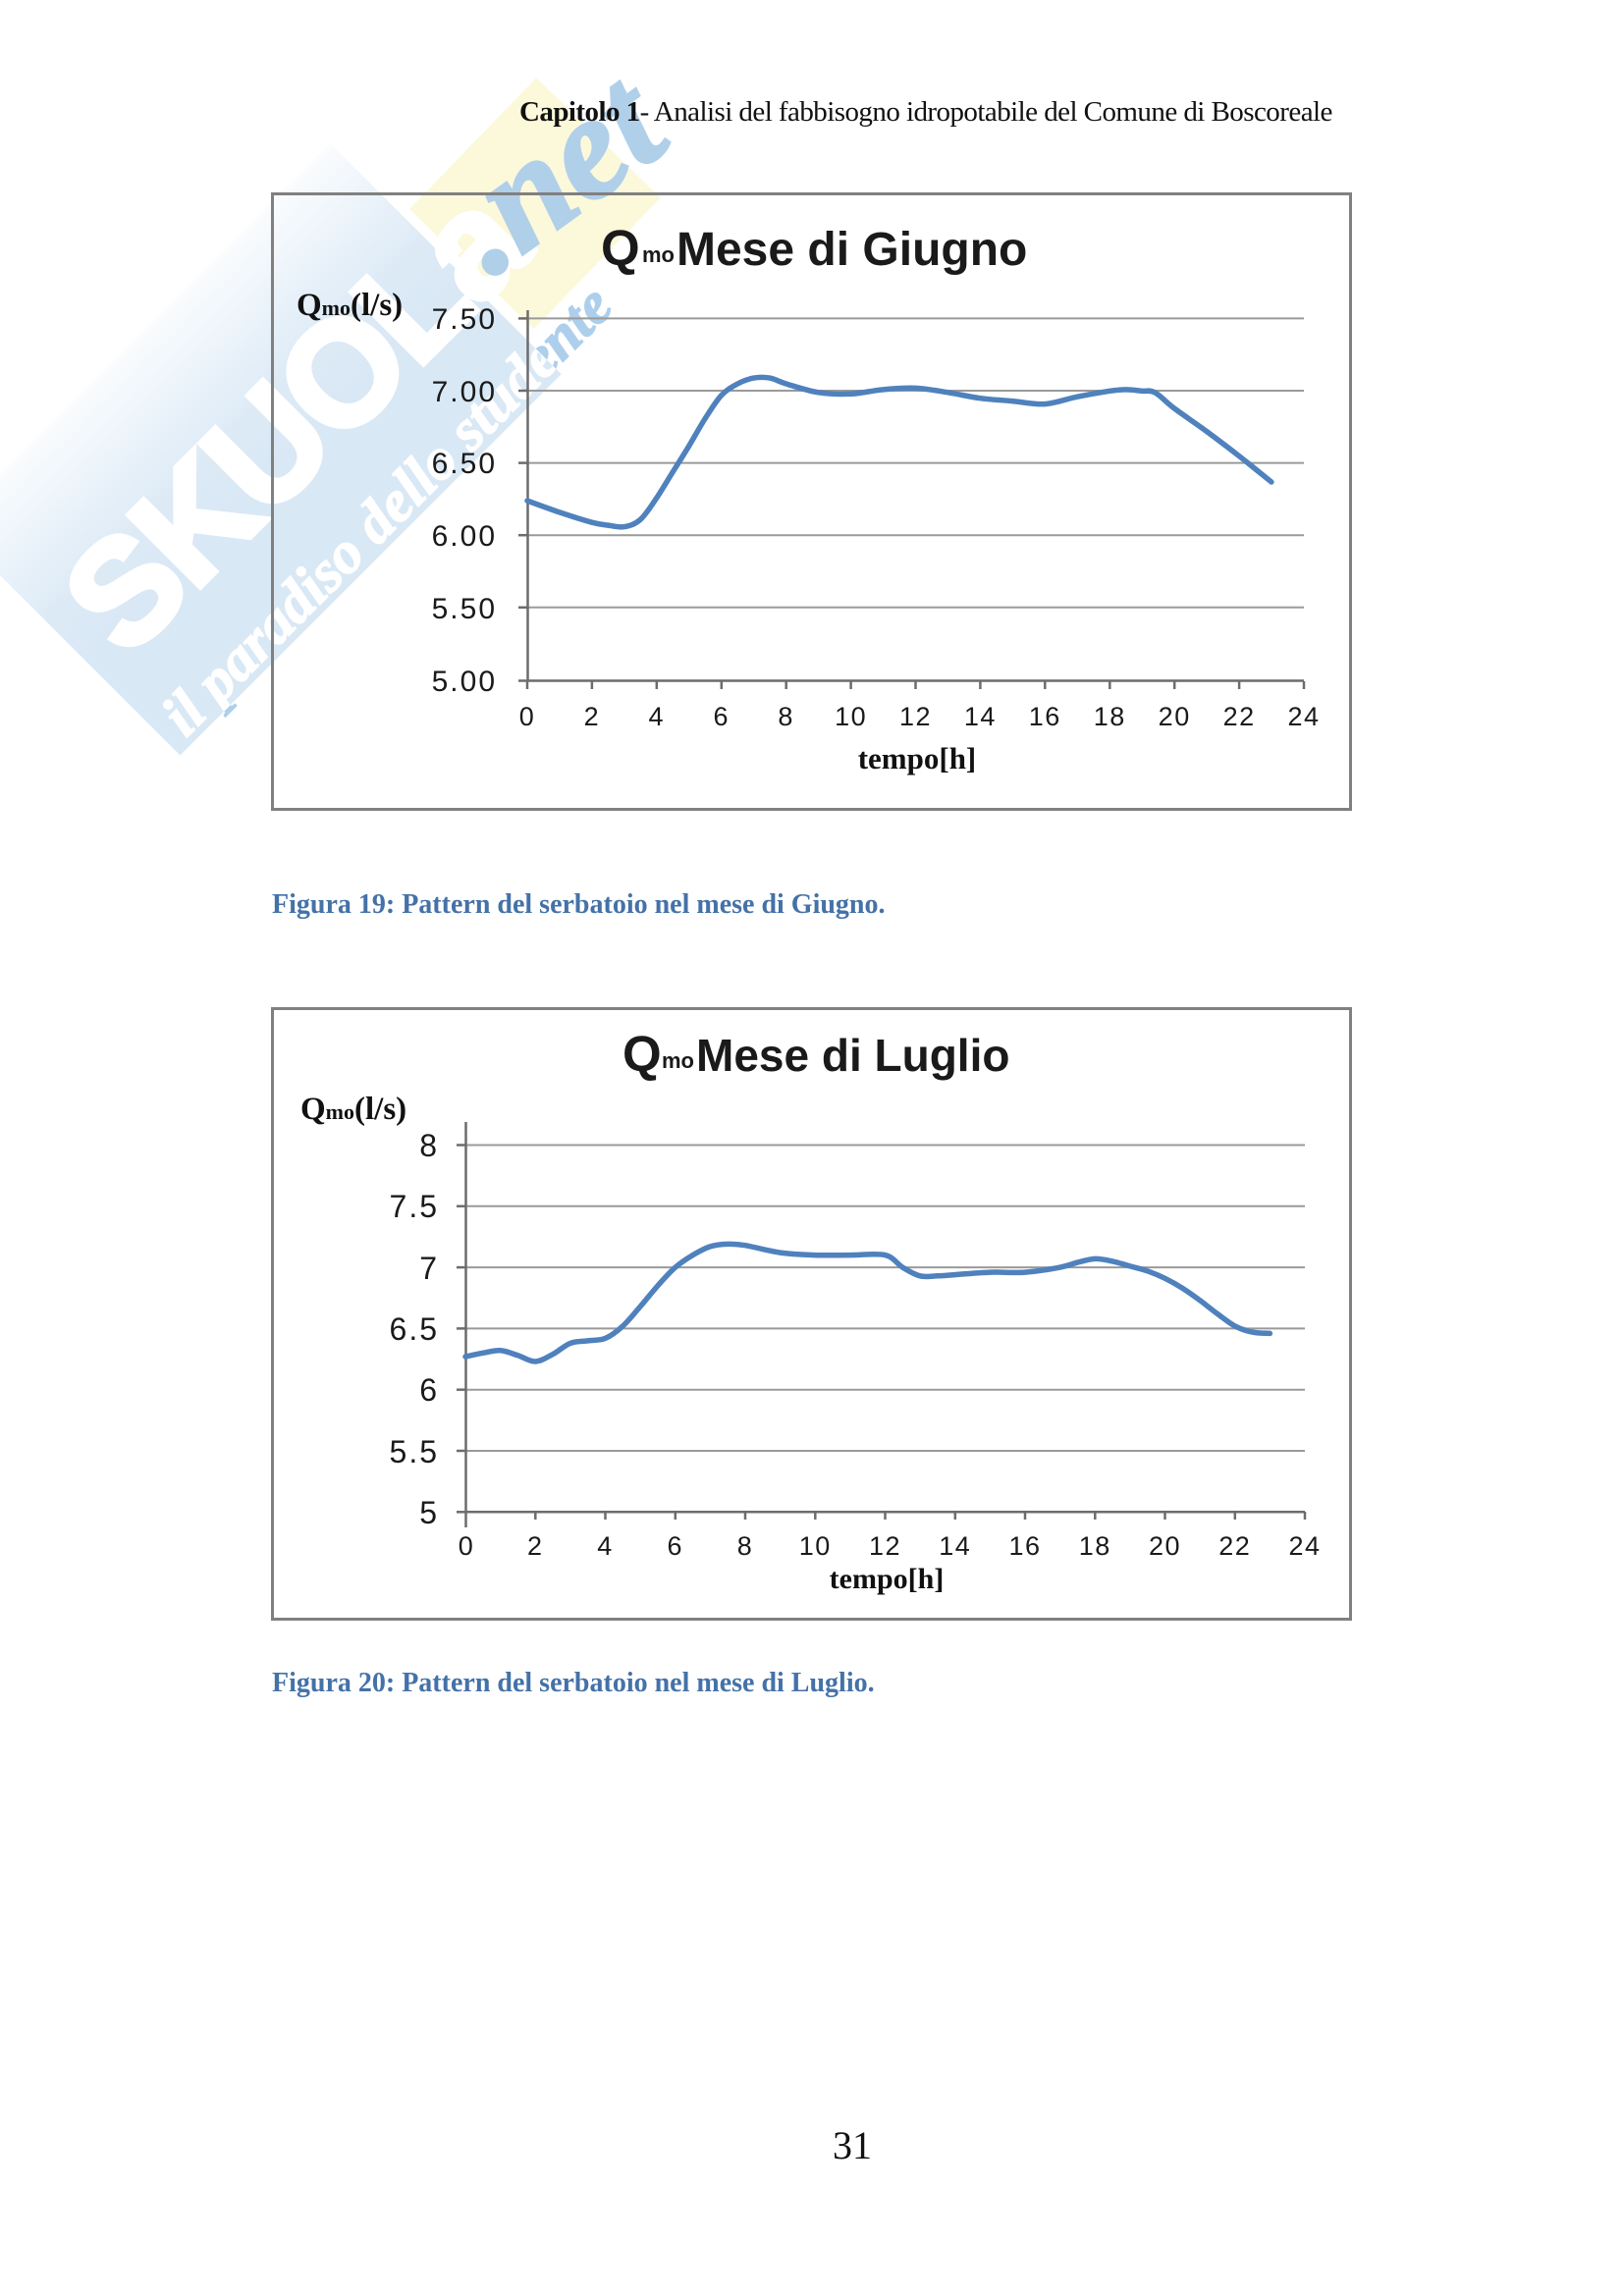 The image size is (1623, 2296). What do you see at coordinates (415, 1451) in the screenshot?
I see `svg-text: 5.5` at bounding box center [415, 1451].